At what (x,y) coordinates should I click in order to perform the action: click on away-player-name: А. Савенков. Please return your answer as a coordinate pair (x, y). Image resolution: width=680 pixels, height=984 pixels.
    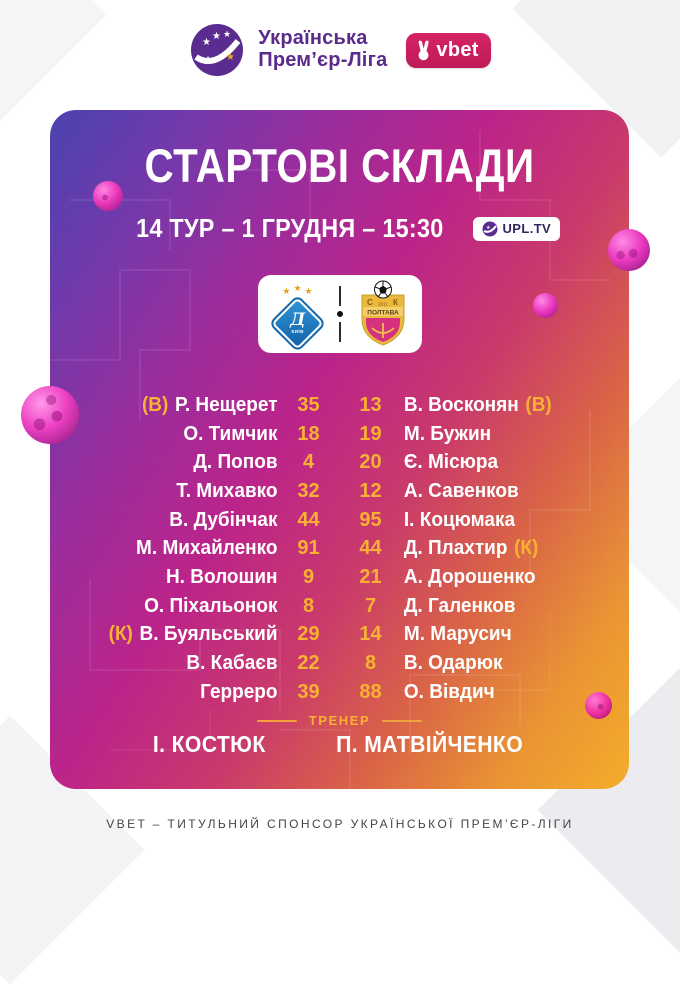
    Looking at the image, I should click on (510, 491).